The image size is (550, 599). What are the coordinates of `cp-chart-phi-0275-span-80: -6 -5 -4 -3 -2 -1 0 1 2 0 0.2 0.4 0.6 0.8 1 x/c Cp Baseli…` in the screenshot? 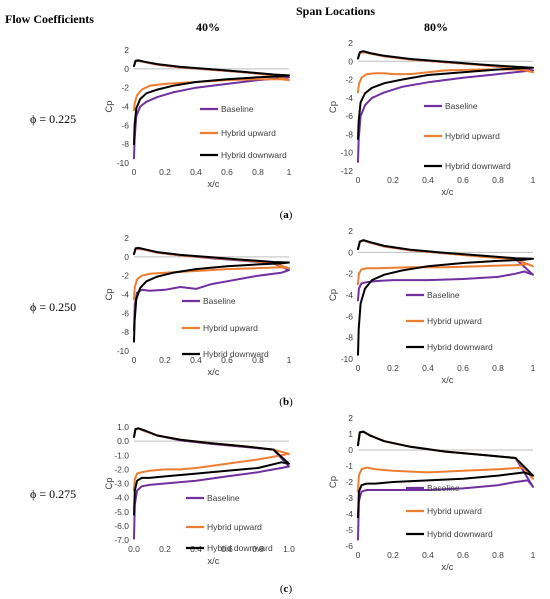 It's located at (432, 493).